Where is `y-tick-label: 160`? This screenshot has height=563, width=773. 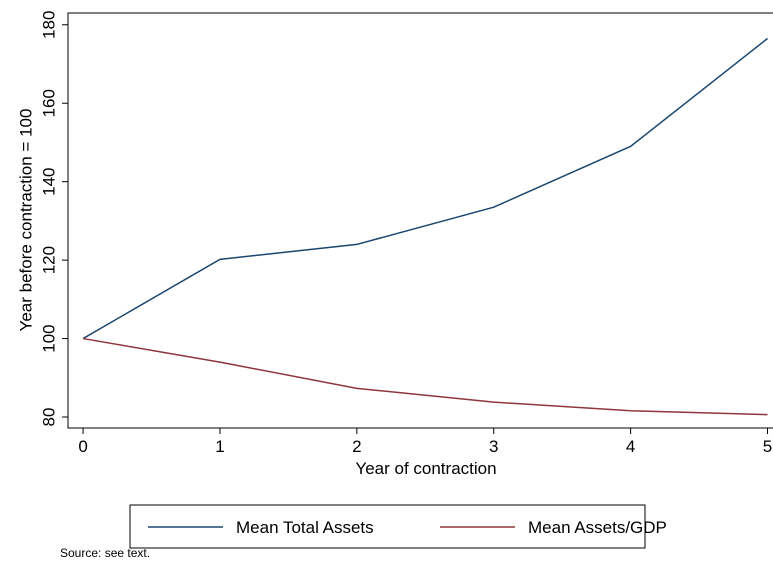
y-tick-label: 160 is located at coordinates (48, 103).